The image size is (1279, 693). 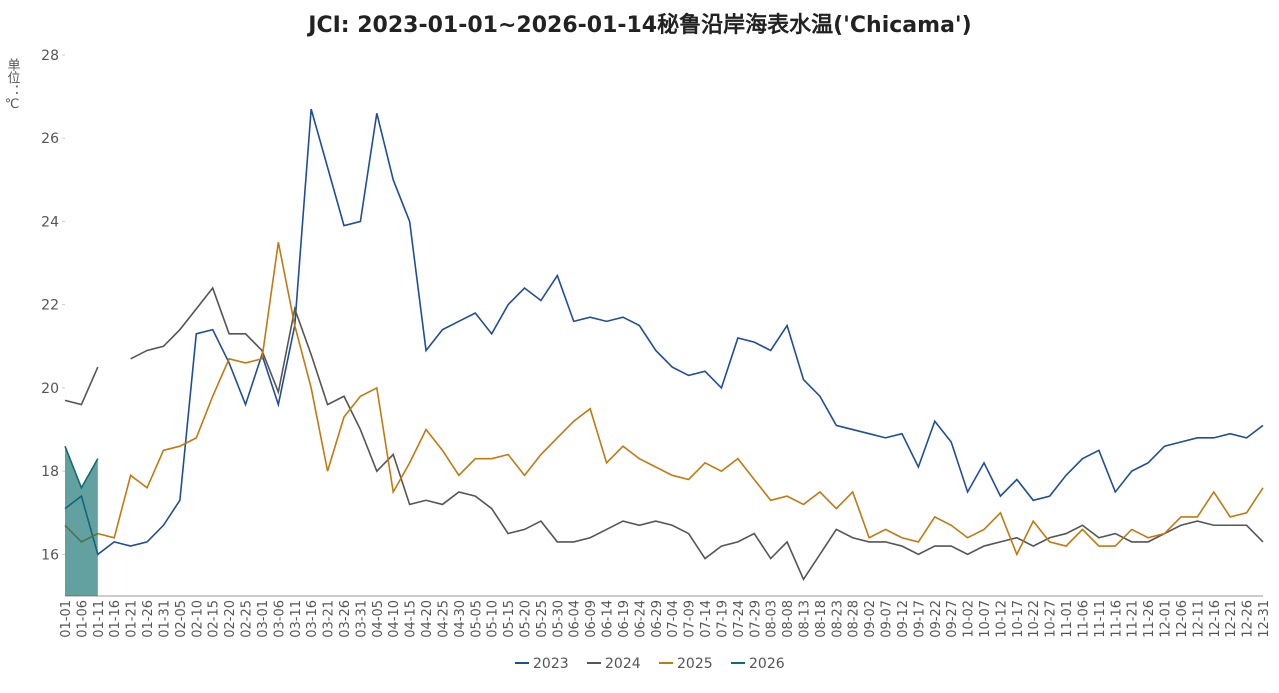 What do you see at coordinates (1051, 619) in the screenshot?
I see `x-tick-label: 10-27` at bounding box center [1051, 619].